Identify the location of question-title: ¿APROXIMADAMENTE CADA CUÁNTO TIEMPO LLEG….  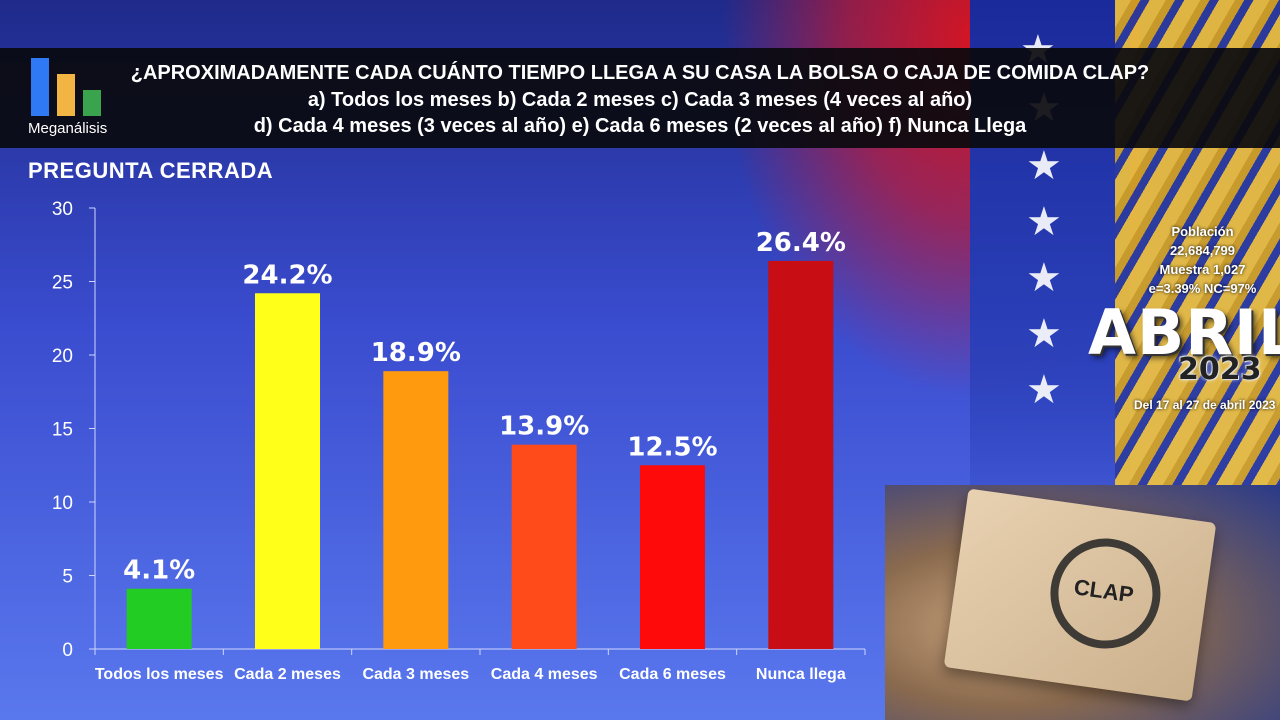
(640, 73).